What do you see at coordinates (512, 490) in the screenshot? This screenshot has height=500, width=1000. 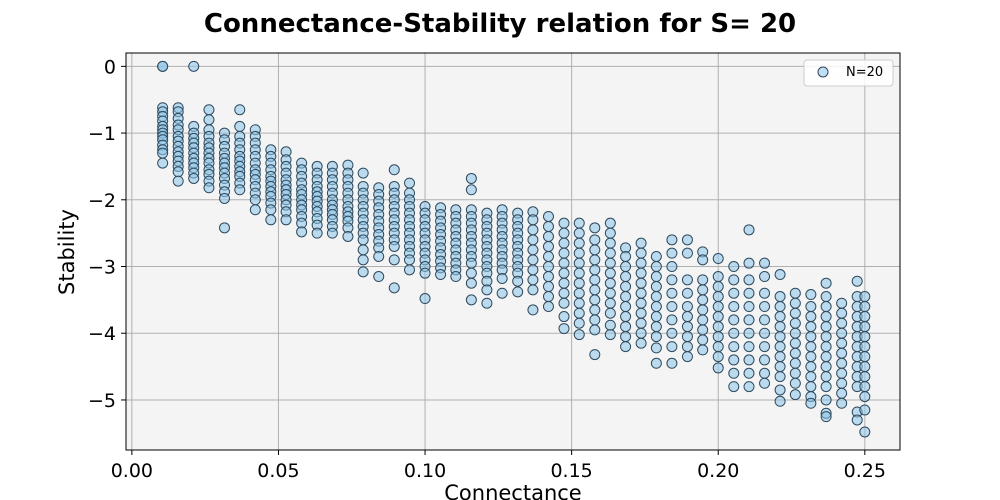 I see `x-axis-label: Connectance` at bounding box center [512, 490].